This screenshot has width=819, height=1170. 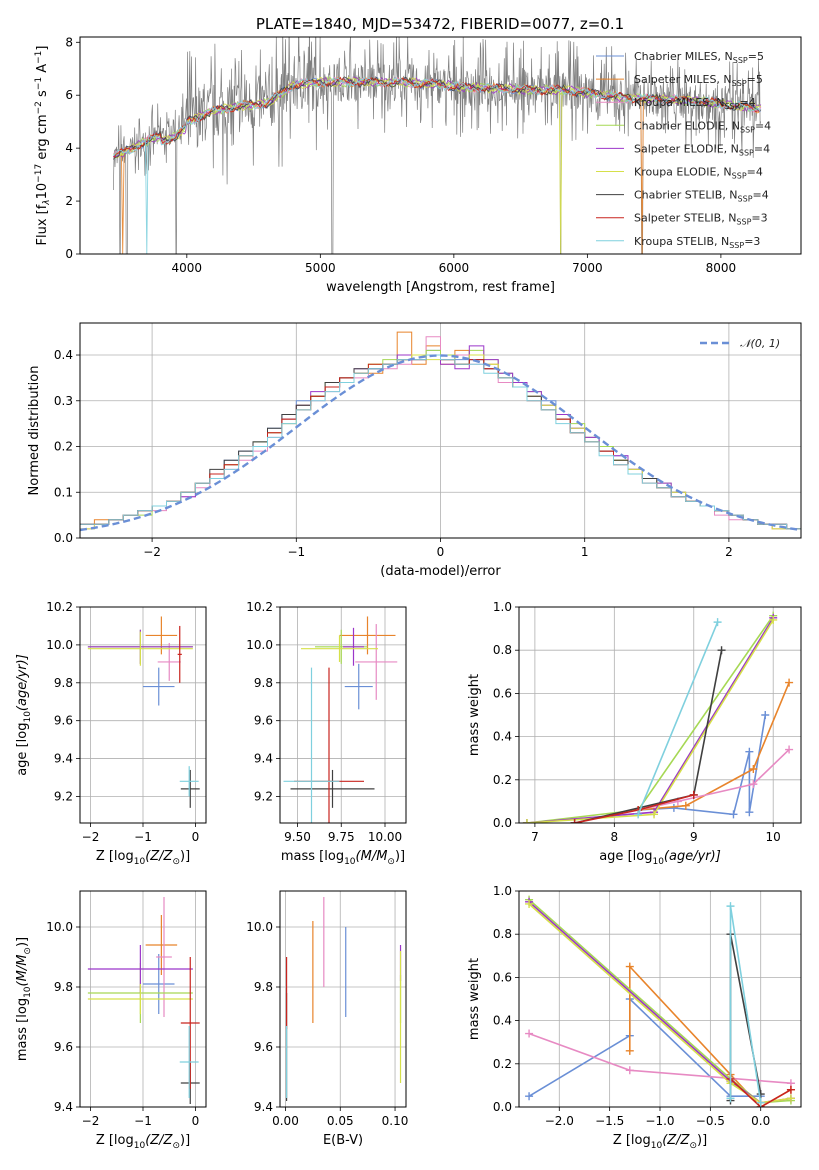 What do you see at coordinates (263, 1047) in the screenshot?
I see `mass-vs-EBV-ytick-label: 9.6` at bounding box center [263, 1047].